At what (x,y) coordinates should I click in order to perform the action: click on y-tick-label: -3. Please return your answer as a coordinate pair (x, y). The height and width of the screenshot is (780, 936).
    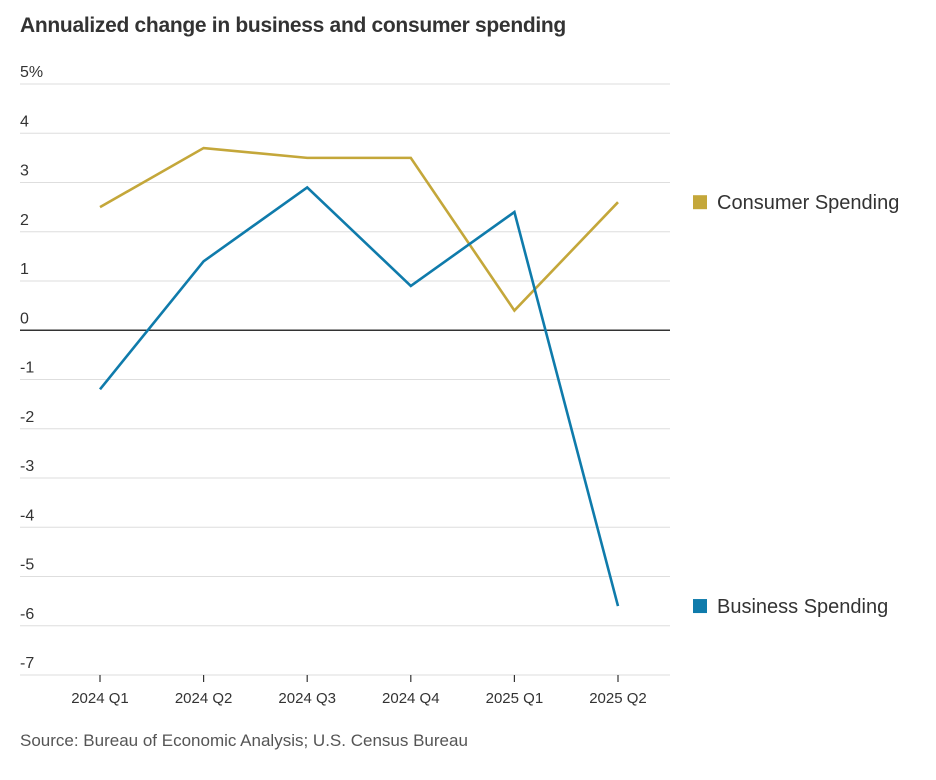
    Looking at the image, I should click on (27, 466).